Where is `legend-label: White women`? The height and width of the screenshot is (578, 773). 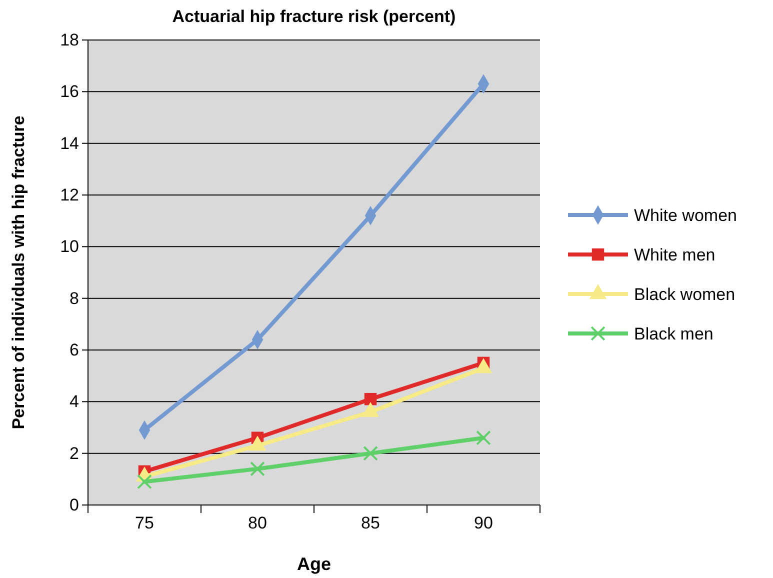
legend-label: White women is located at coordinates (685, 215).